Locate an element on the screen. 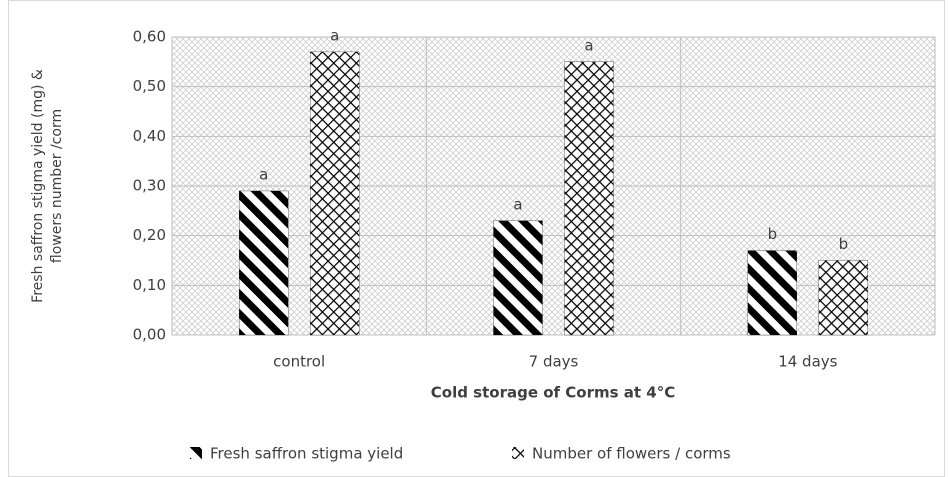 Image resolution: width=950 pixels, height=477 pixels. y-axis-title-line: flowers number /corm is located at coordinates (57, 186).